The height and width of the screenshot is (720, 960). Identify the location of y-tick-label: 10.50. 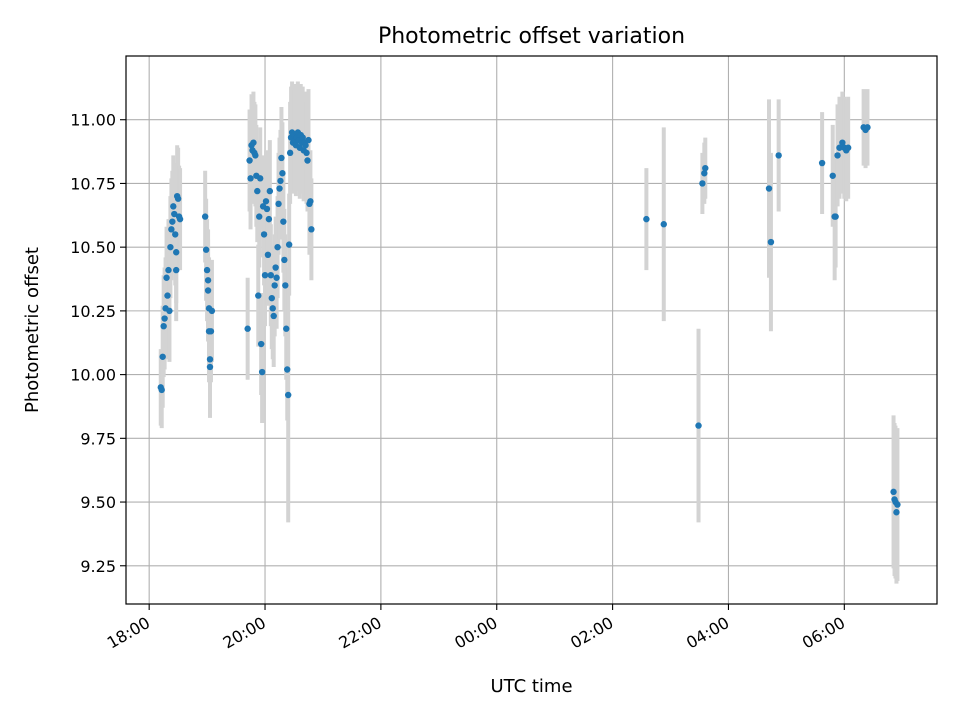
(93, 247).